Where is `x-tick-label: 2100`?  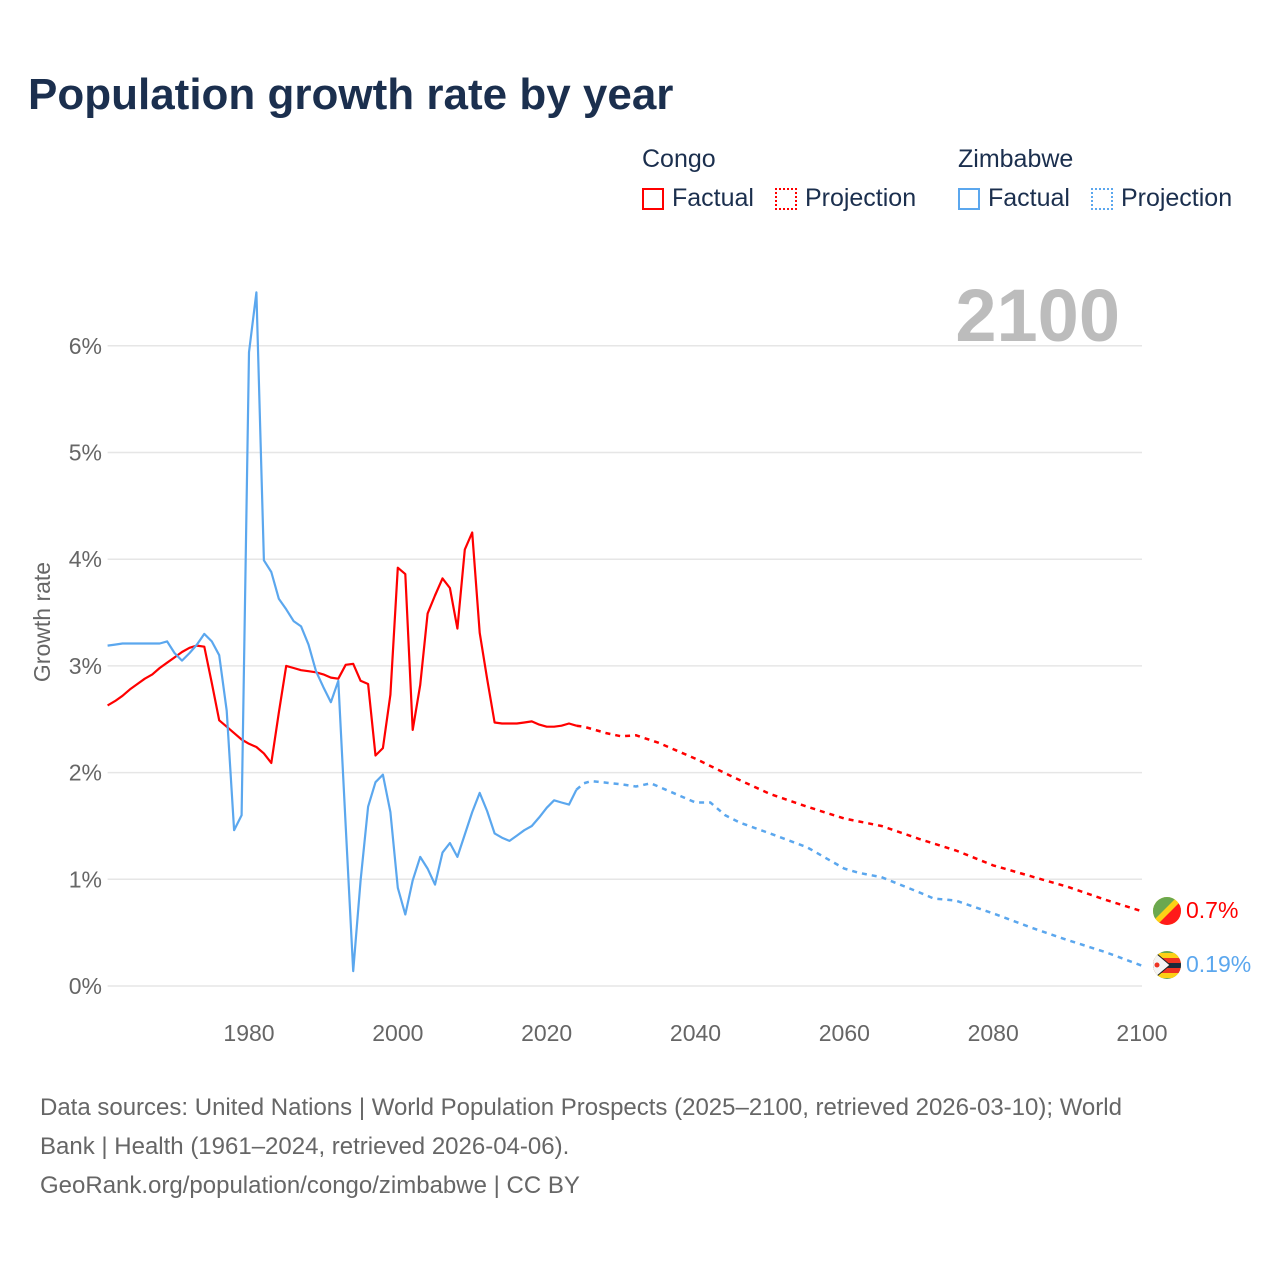 x-tick-label: 2100 is located at coordinates (1141, 1033).